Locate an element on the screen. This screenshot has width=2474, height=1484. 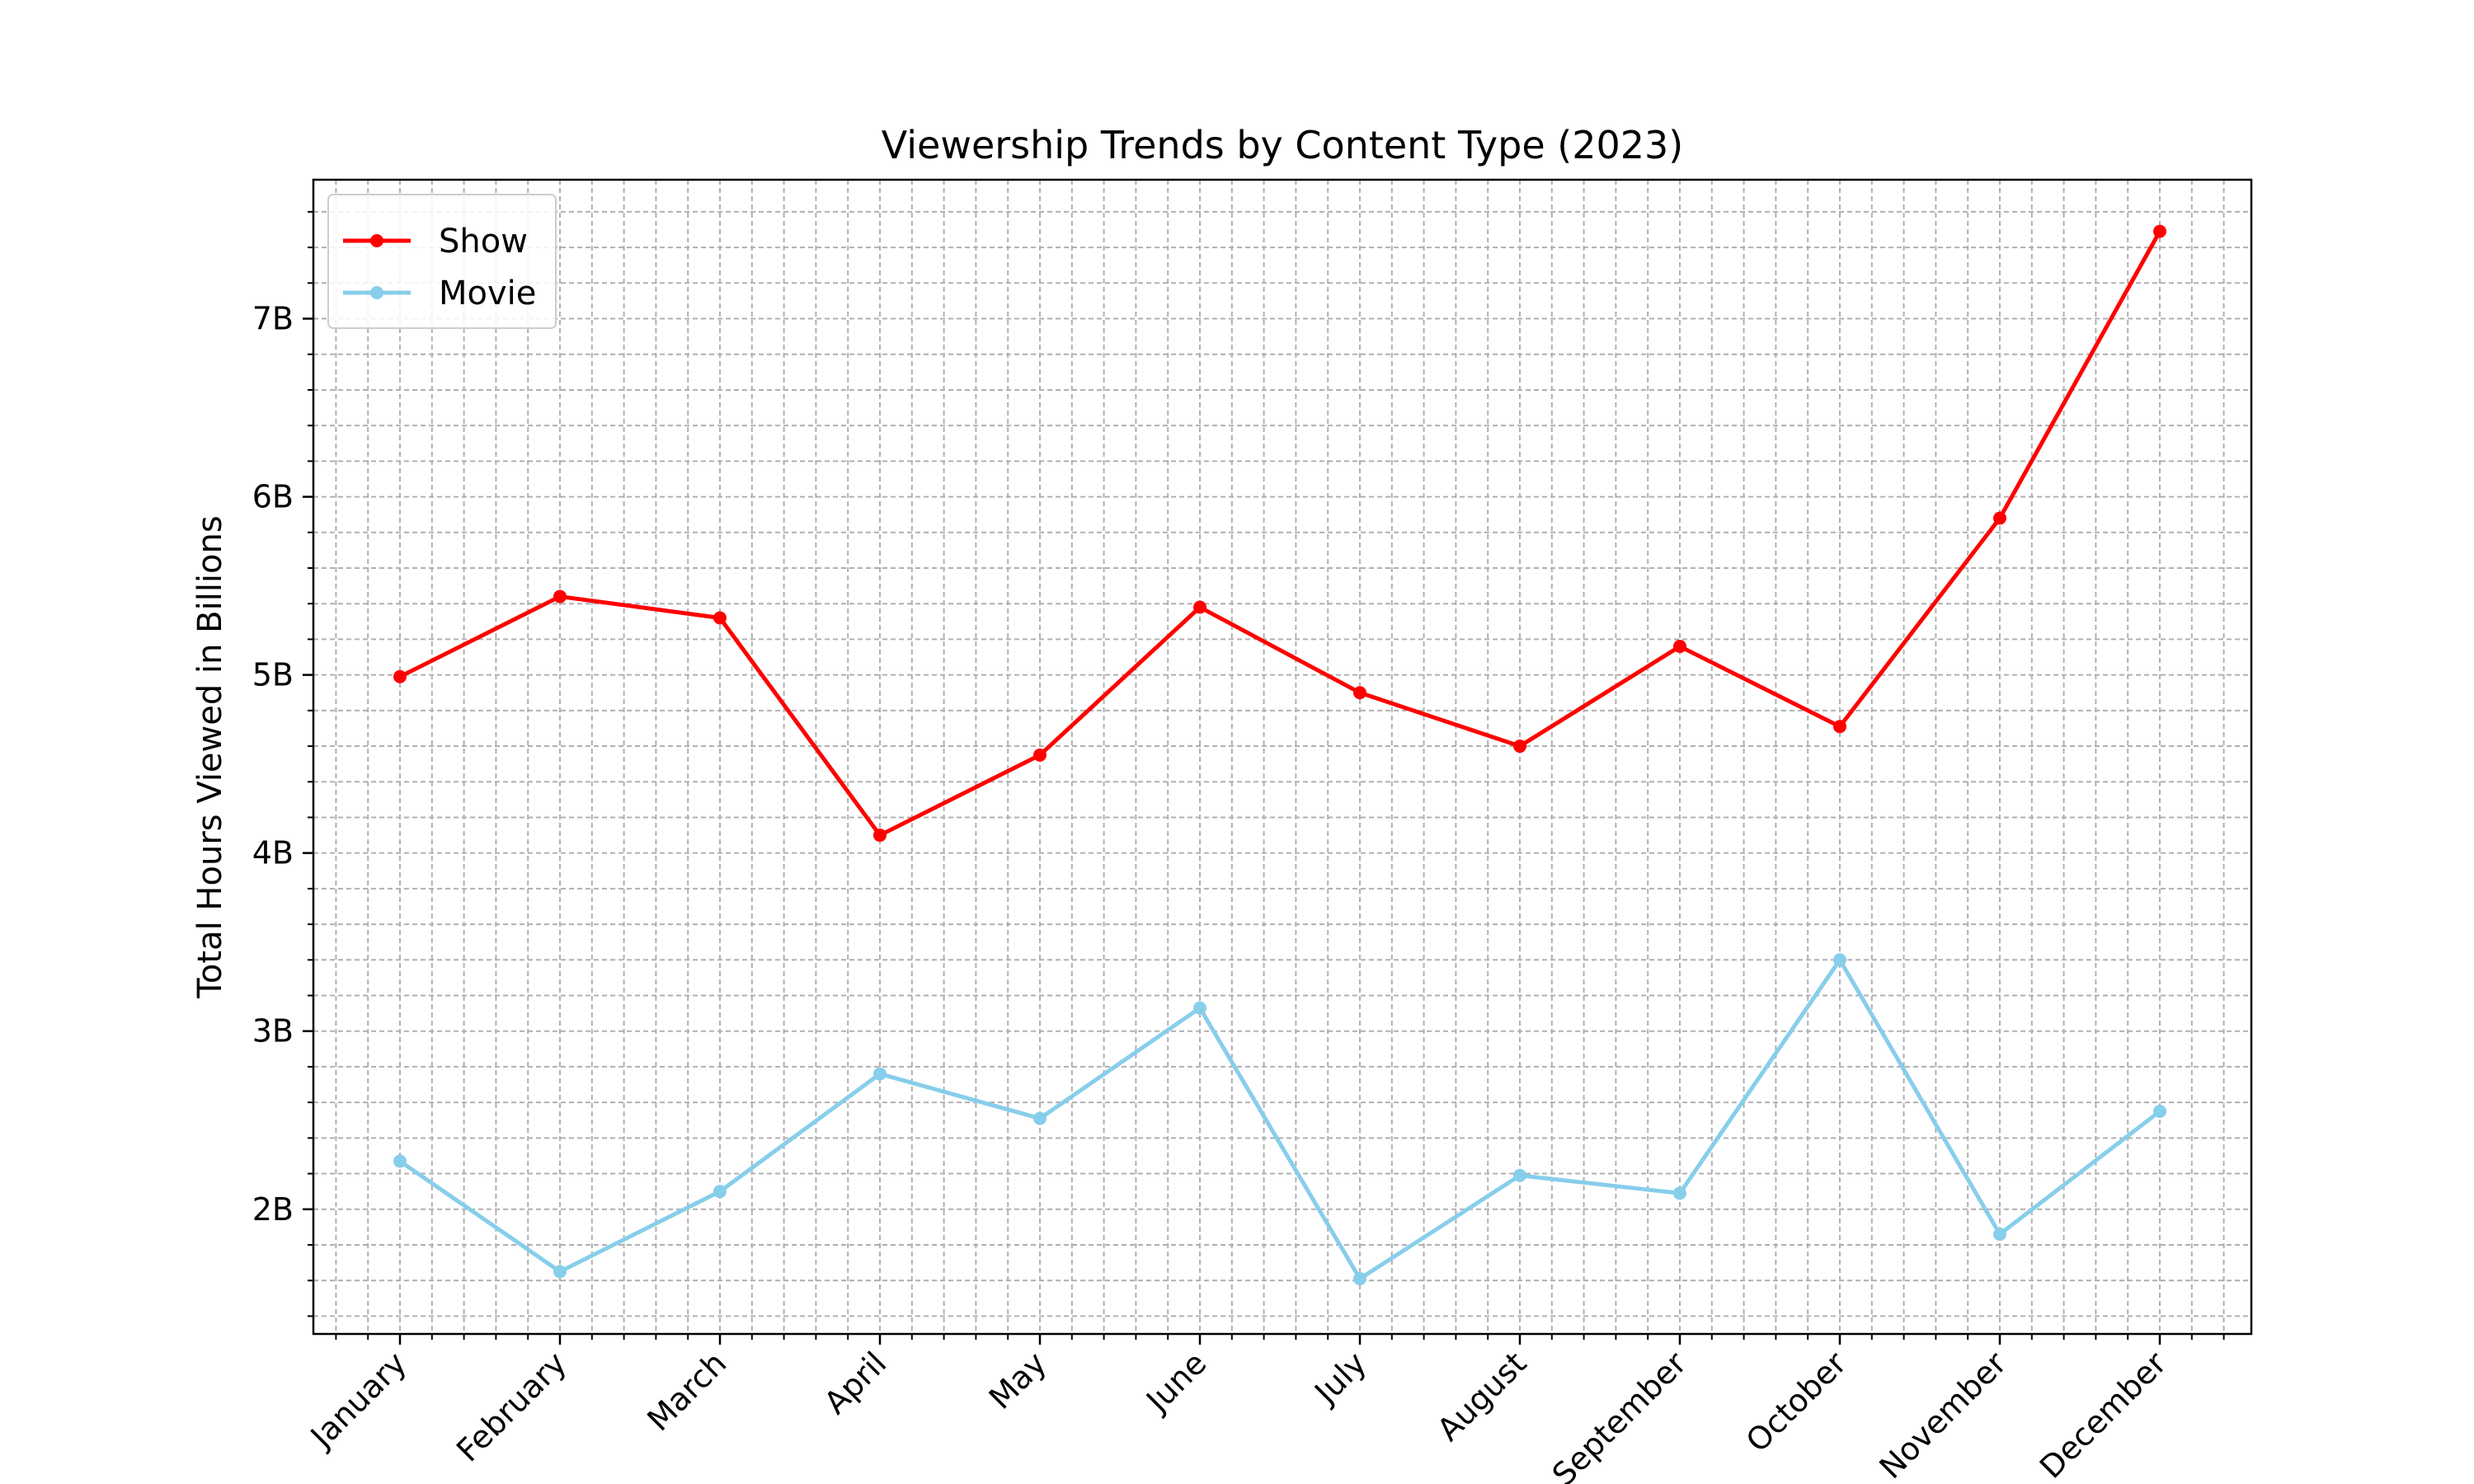
y-tick-label: 5B is located at coordinates (273, 675).